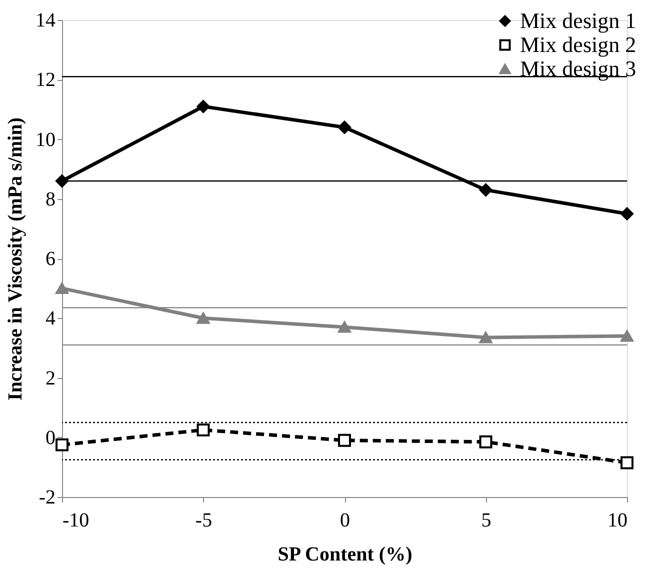 The image size is (652, 569). I want to click on y-tick-label: 14, so click(46, 21).